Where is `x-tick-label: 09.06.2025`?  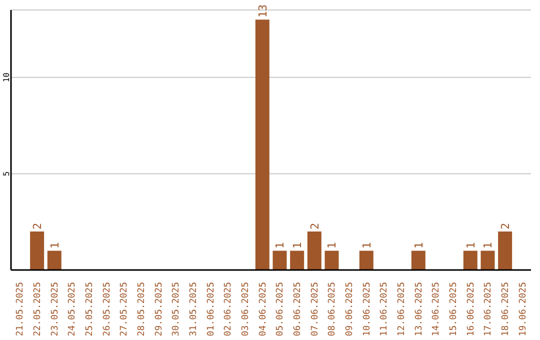 x-tick-label: 09.06.2025 is located at coordinates (350, 309).